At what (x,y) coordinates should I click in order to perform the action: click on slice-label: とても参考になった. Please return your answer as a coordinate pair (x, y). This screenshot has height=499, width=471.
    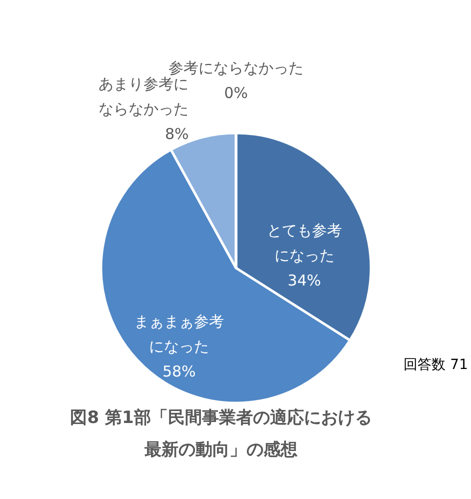
    Looking at the image, I should click on (304, 242).